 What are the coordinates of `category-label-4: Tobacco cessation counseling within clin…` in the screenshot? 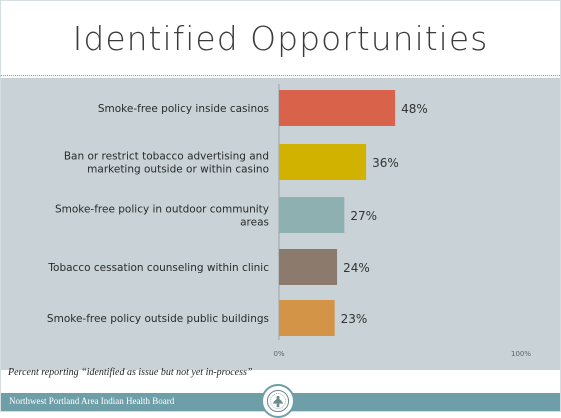 It's located at (158, 268).